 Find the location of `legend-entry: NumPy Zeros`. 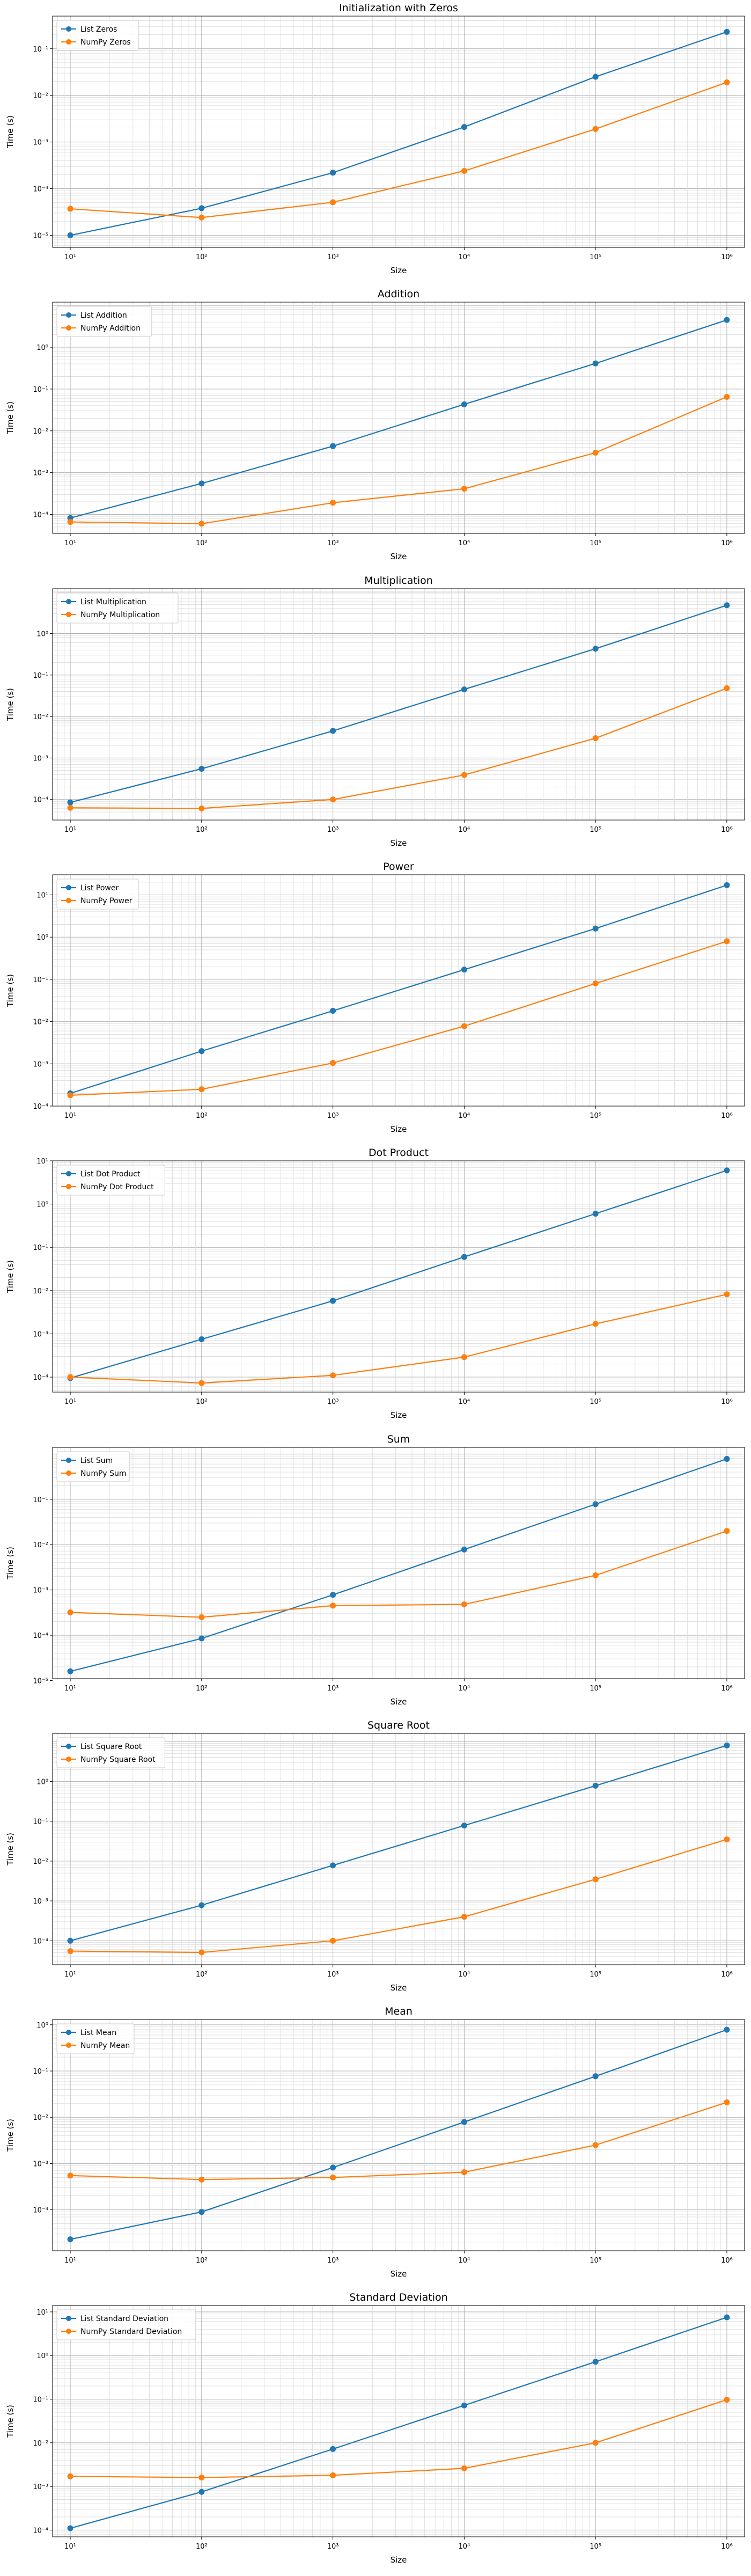

legend-entry: NumPy Zeros is located at coordinates (106, 42).